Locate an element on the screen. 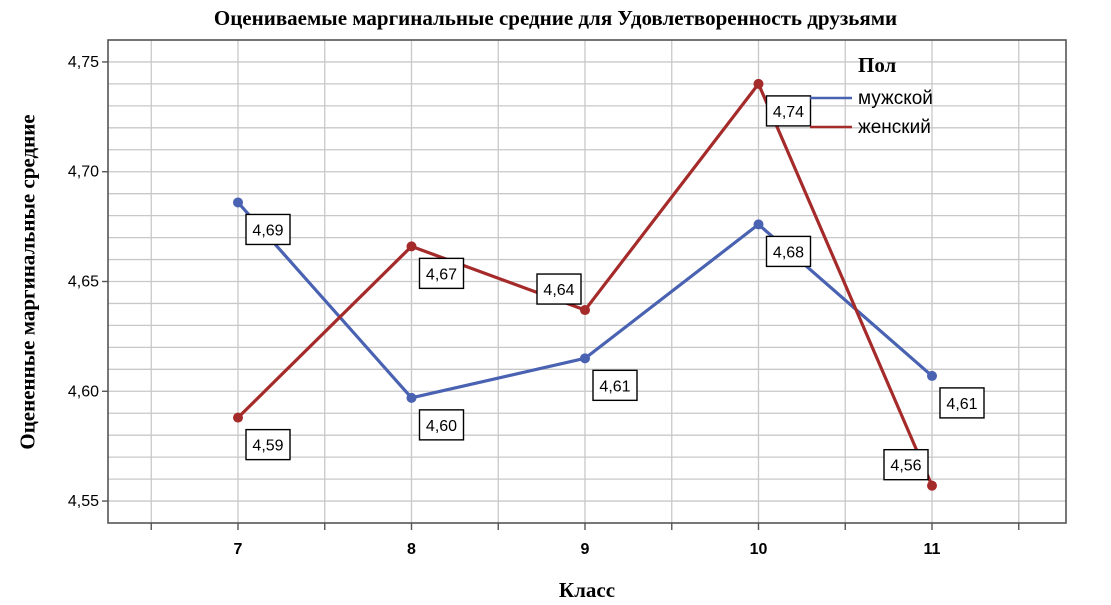 This screenshot has height=605, width=1111. y-tick-label: 4,65 is located at coordinates (83, 282).